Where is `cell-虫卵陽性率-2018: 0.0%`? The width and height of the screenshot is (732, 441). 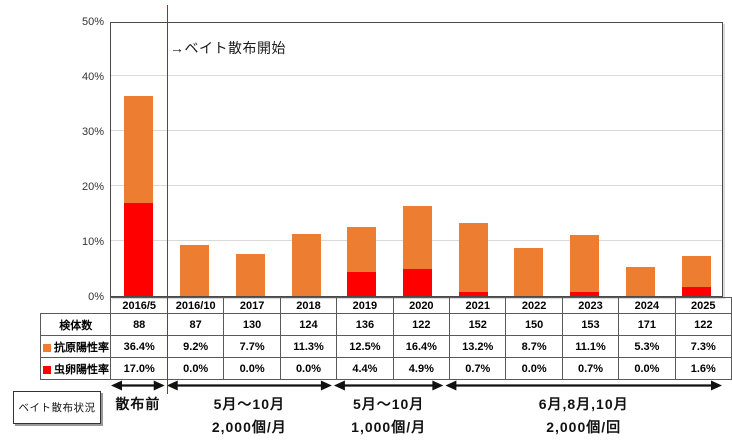 cell-虫卵陽性率-2018: 0.0% is located at coordinates (308, 368).